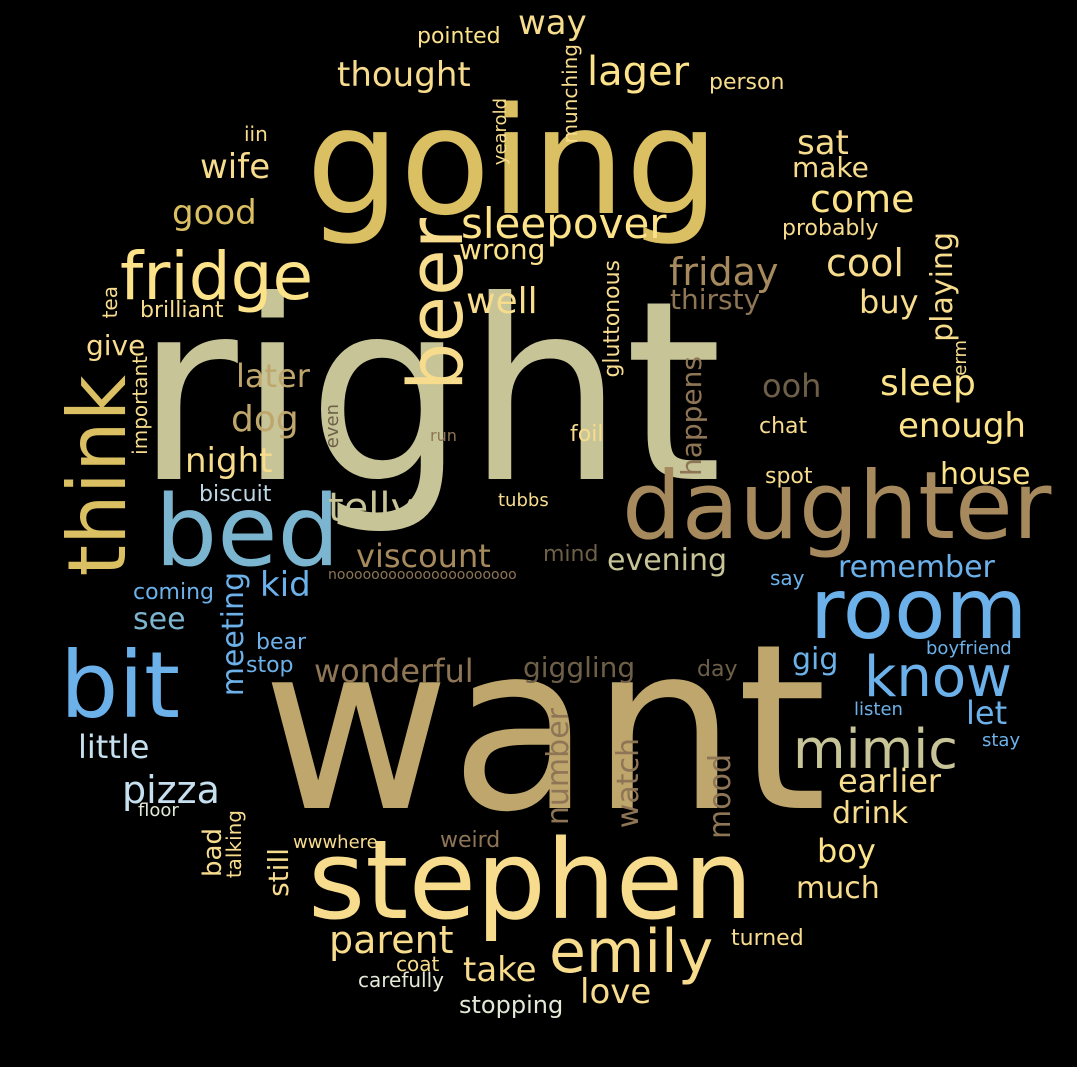 The image size is (1077, 1067). What do you see at coordinates (838, 888) in the screenshot?
I see `word-much: much` at bounding box center [838, 888].